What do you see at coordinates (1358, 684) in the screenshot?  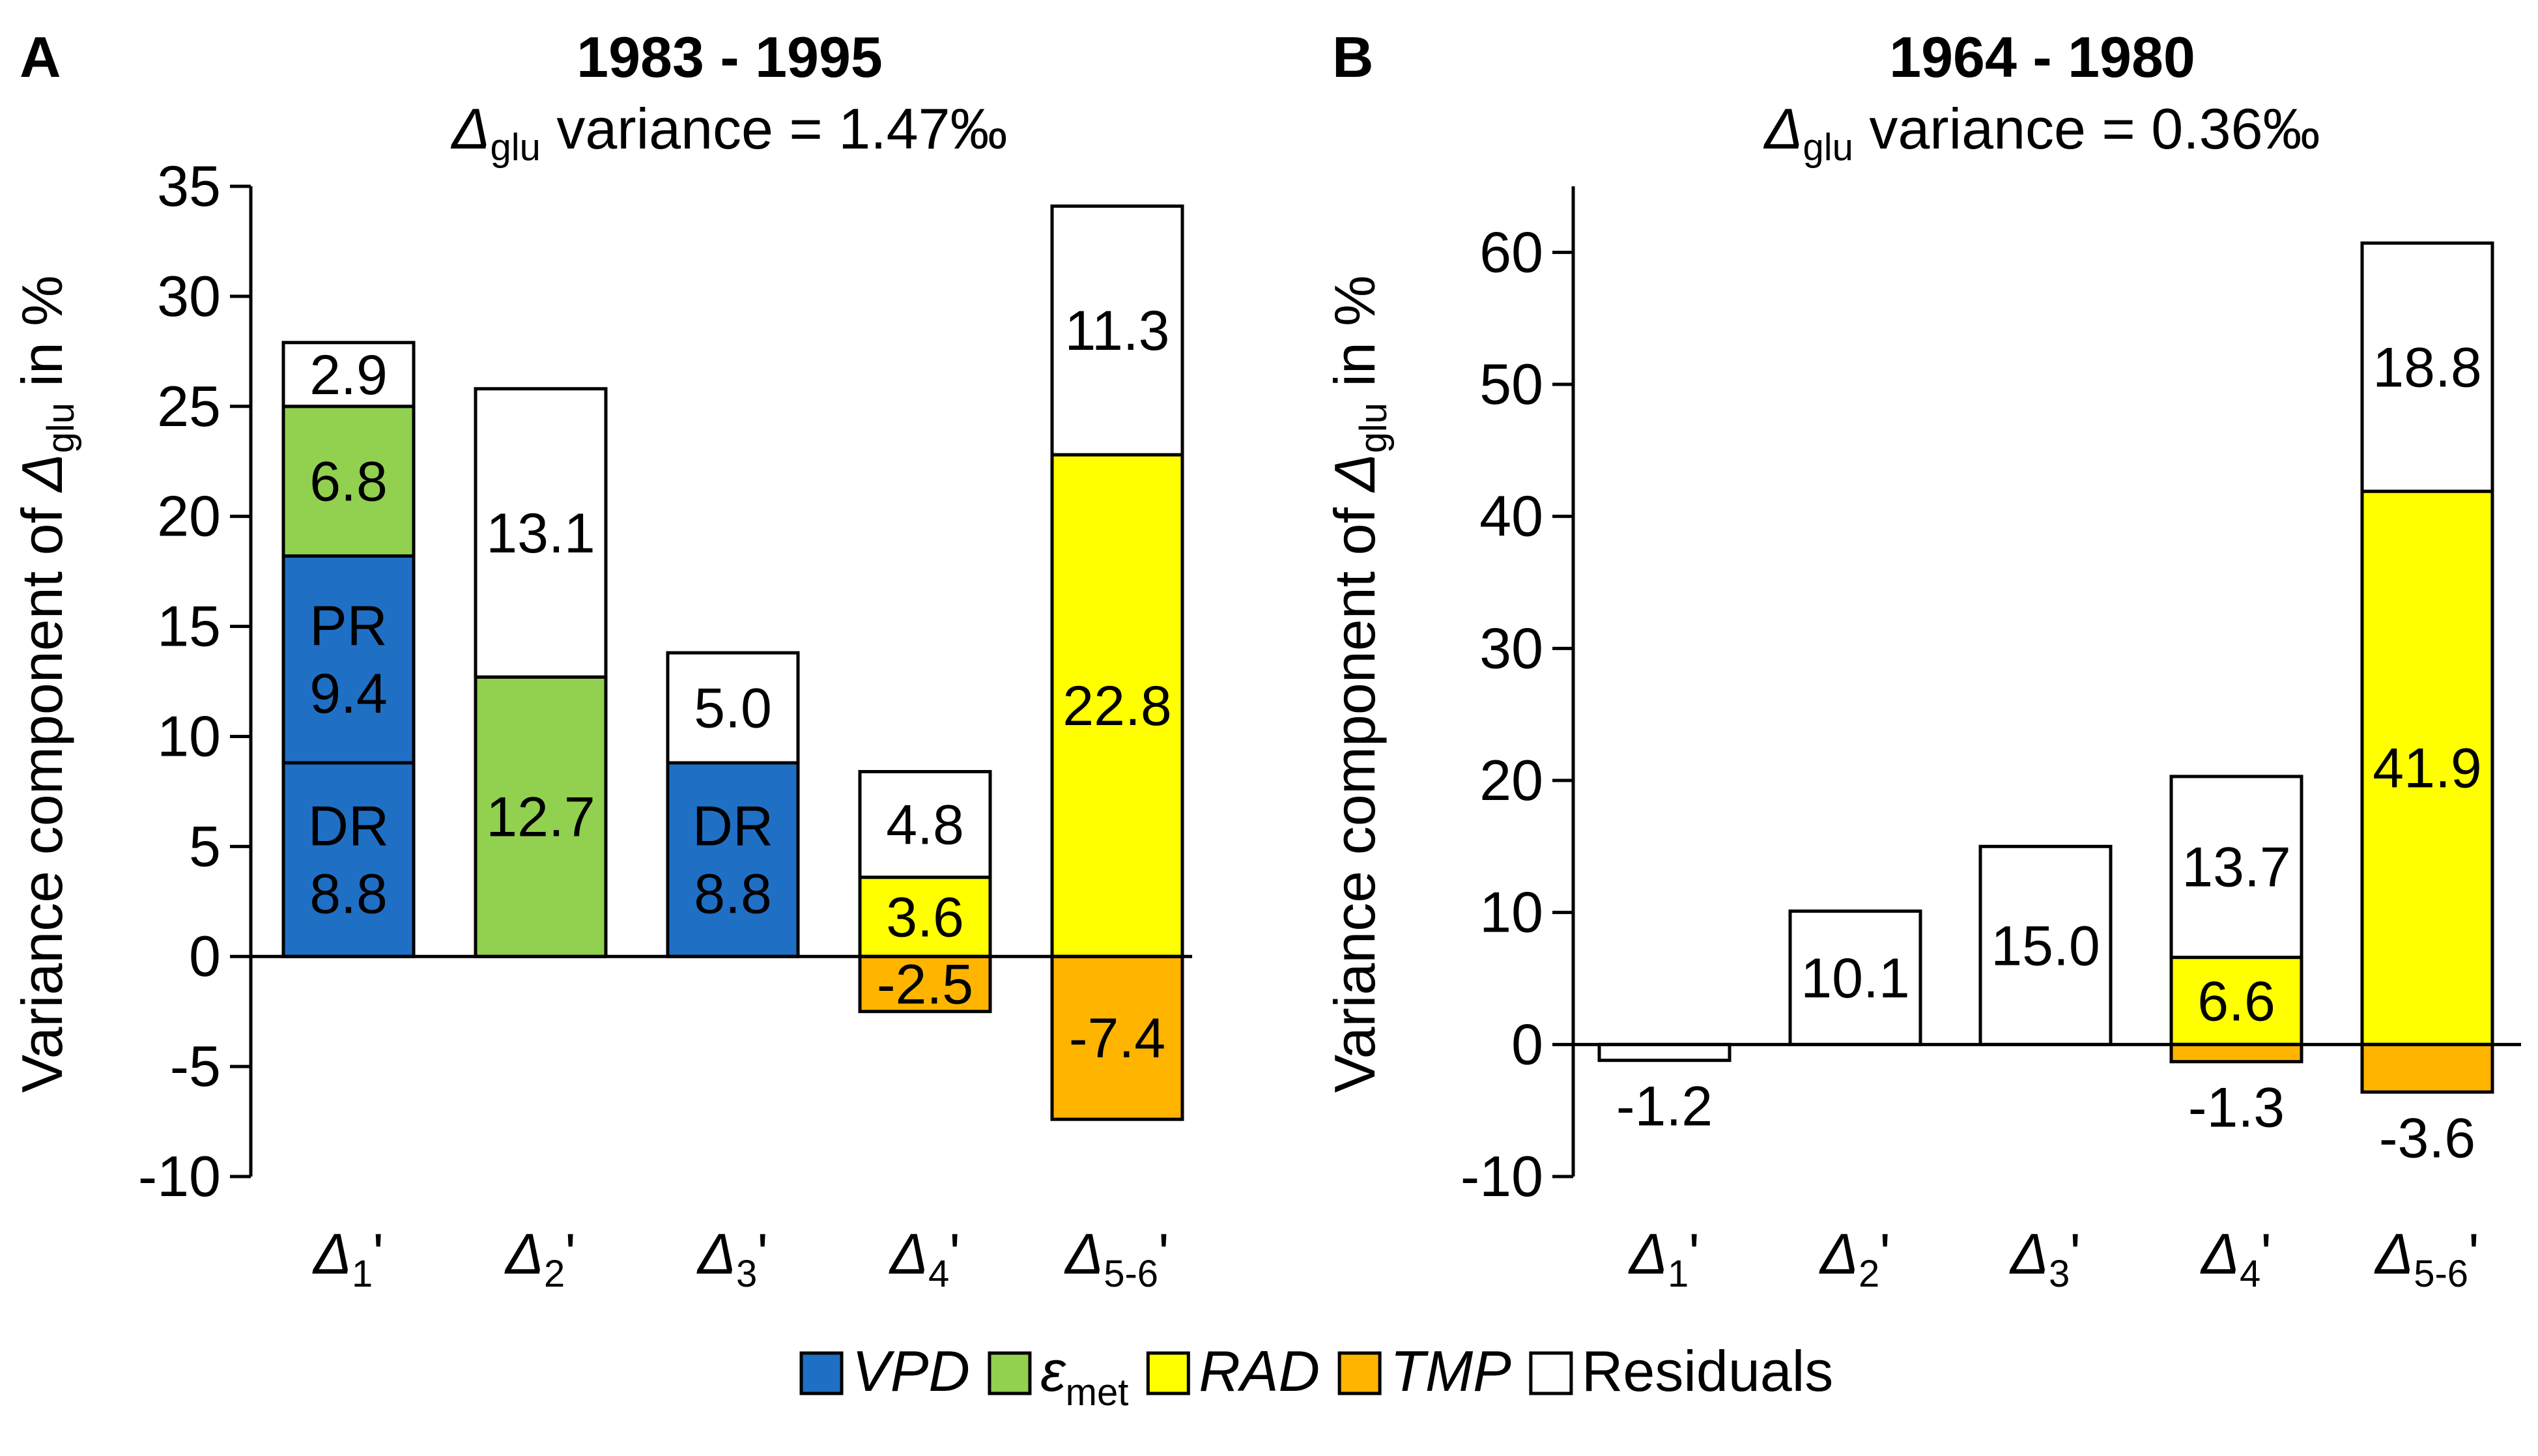 I see `y-axis-label-b: Variance component of Δglu in %` at bounding box center [1358, 684].